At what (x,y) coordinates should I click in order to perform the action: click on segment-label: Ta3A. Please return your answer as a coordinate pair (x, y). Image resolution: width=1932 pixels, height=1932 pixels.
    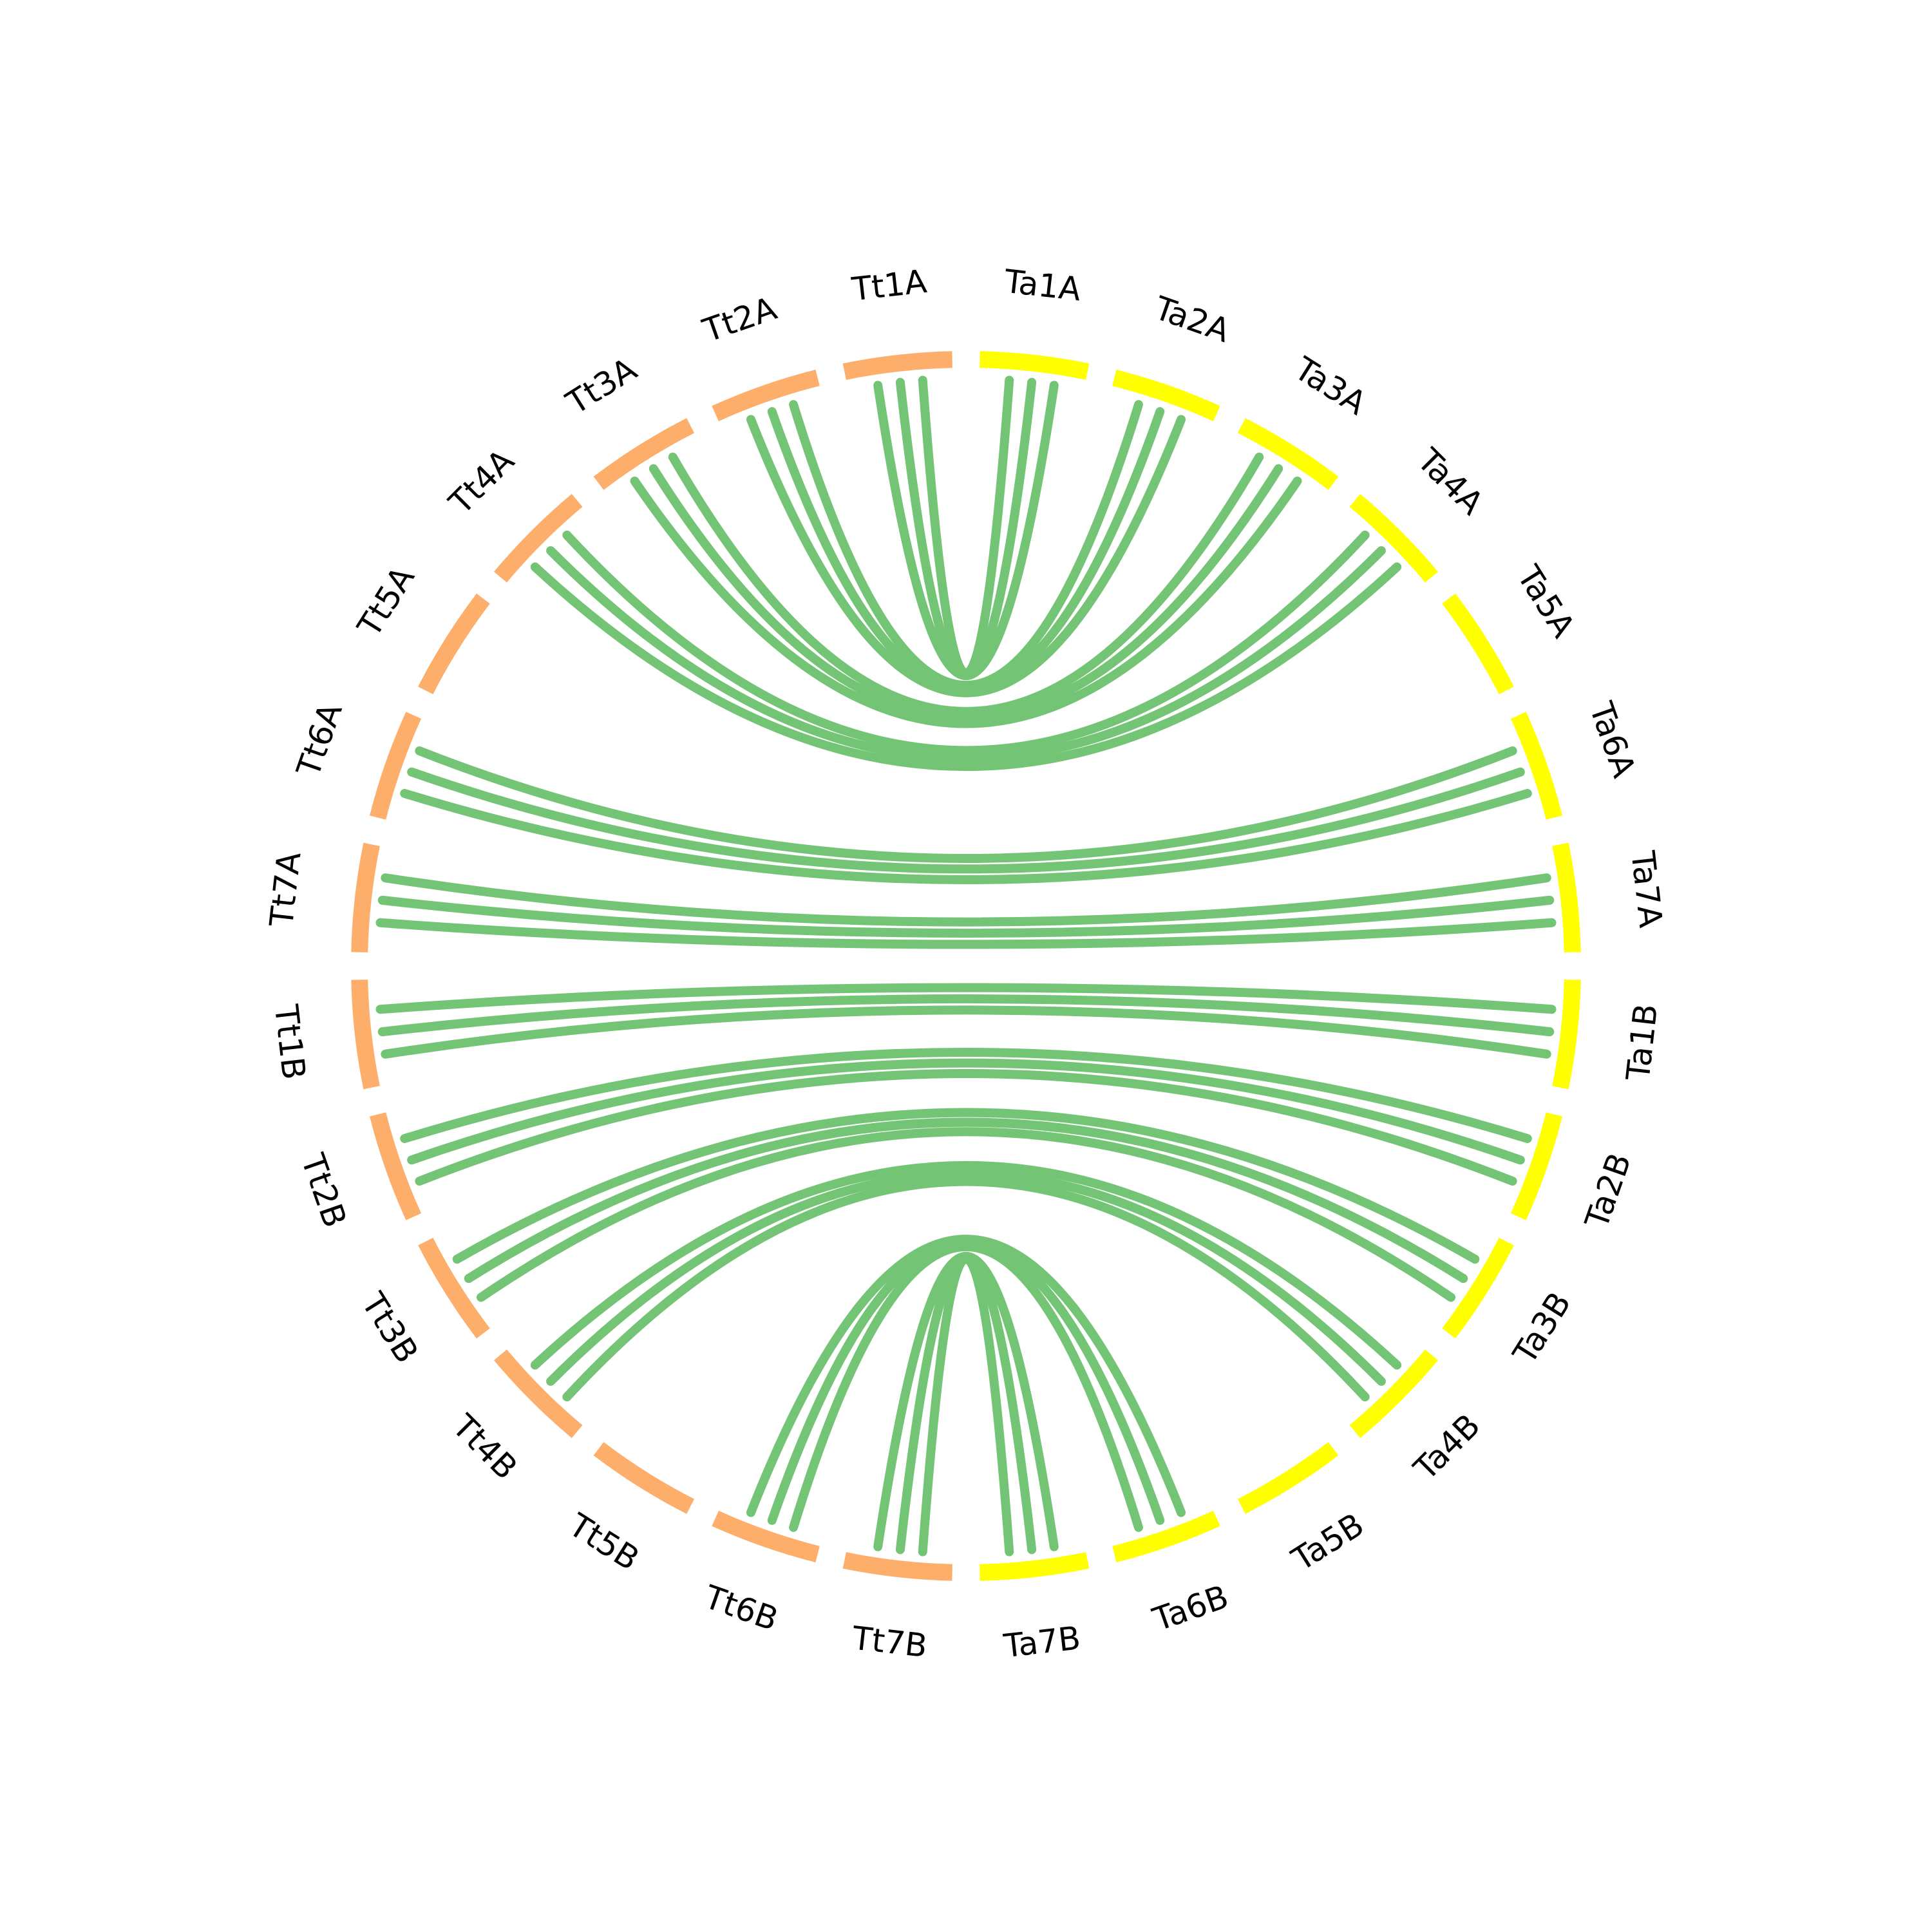
    Looking at the image, I should click on (1329, 386).